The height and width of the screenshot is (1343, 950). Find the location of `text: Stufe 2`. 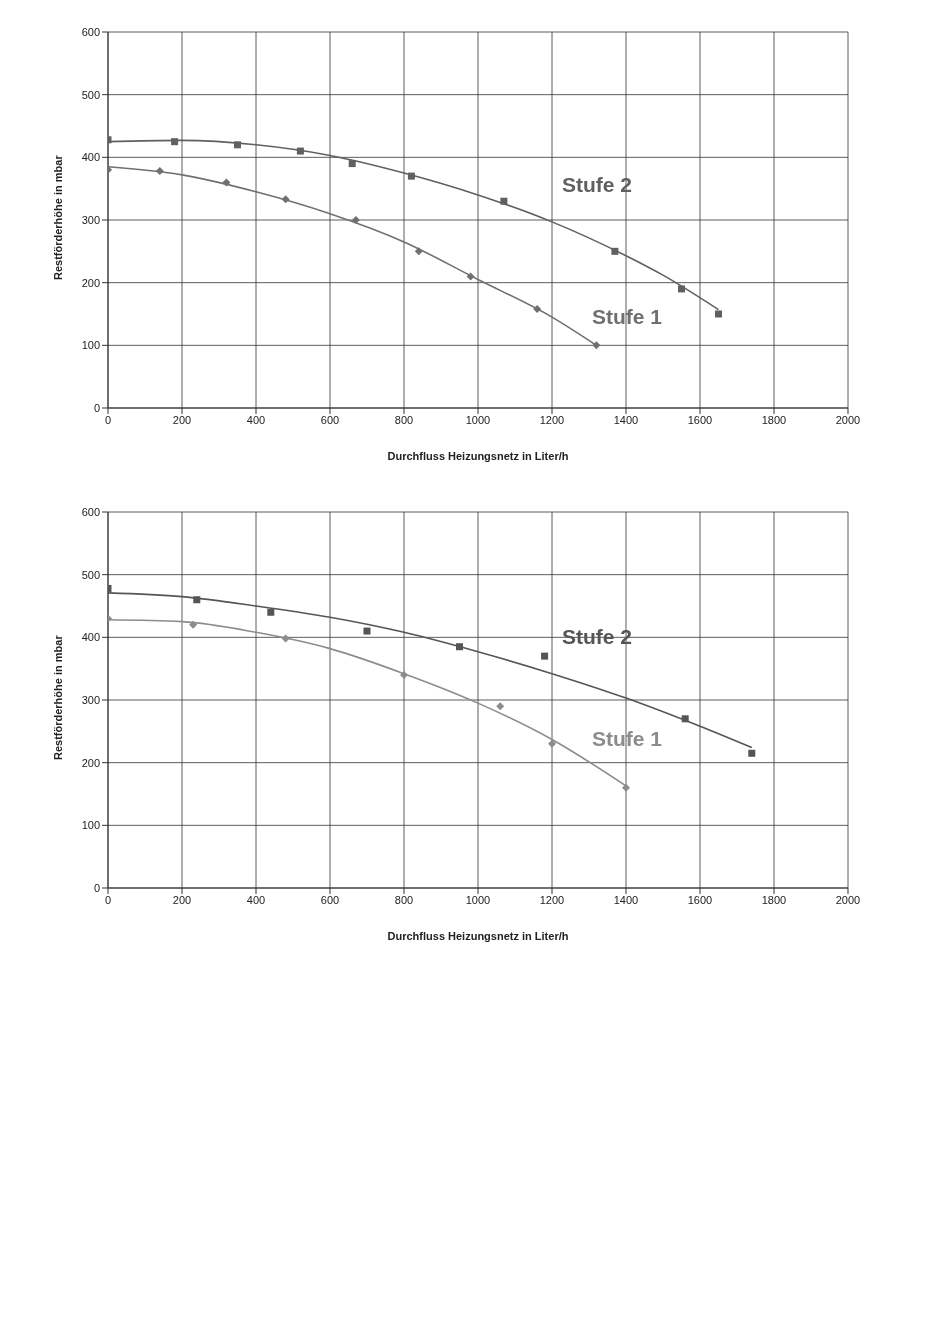

text: Stufe 2 is located at coordinates (597, 184).